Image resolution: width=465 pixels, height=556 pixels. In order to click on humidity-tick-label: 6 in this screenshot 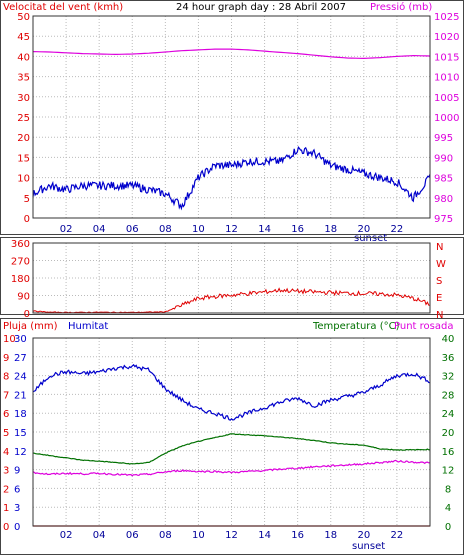, I will do `click(17, 489)`.